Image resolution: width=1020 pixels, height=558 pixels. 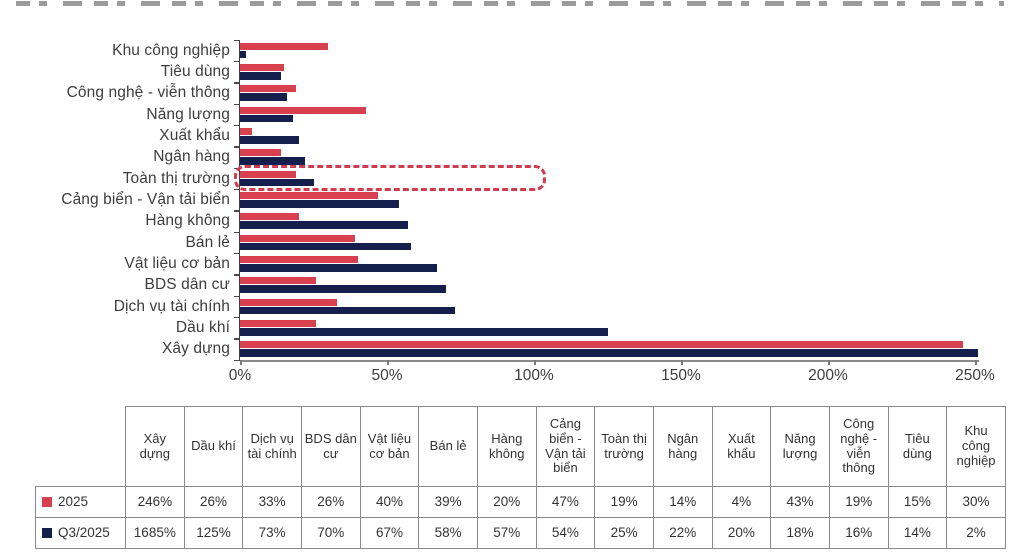 What do you see at coordinates (976, 446) in the screenshot?
I see `table-header-cell: Khu công nghiệp` at bounding box center [976, 446].